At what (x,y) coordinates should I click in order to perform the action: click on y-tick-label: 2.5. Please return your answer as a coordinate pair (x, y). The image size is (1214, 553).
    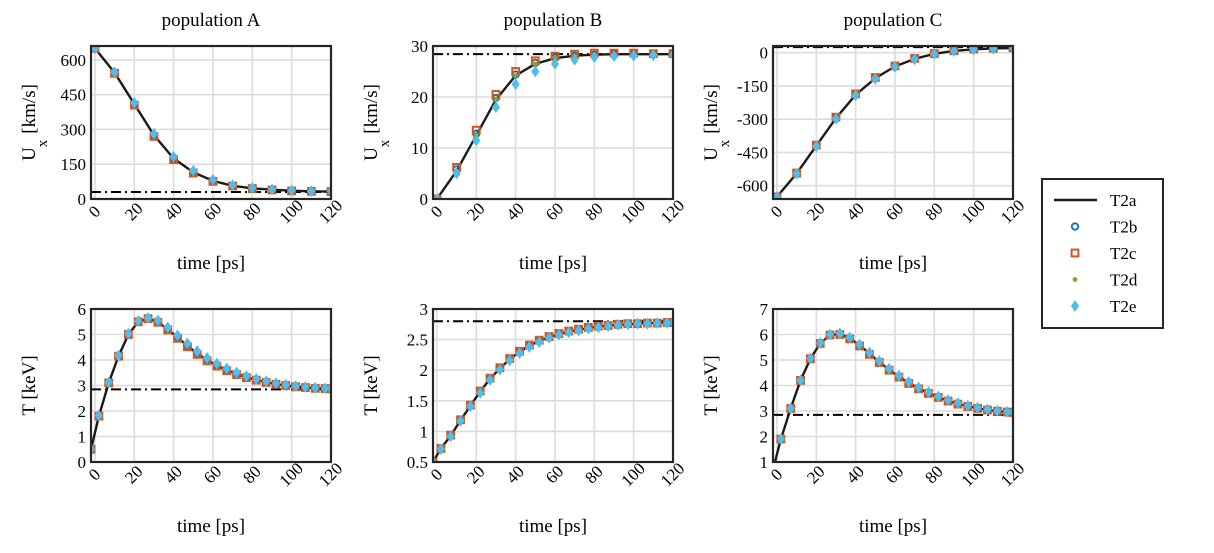
    Looking at the image, I should click on (417, 340).